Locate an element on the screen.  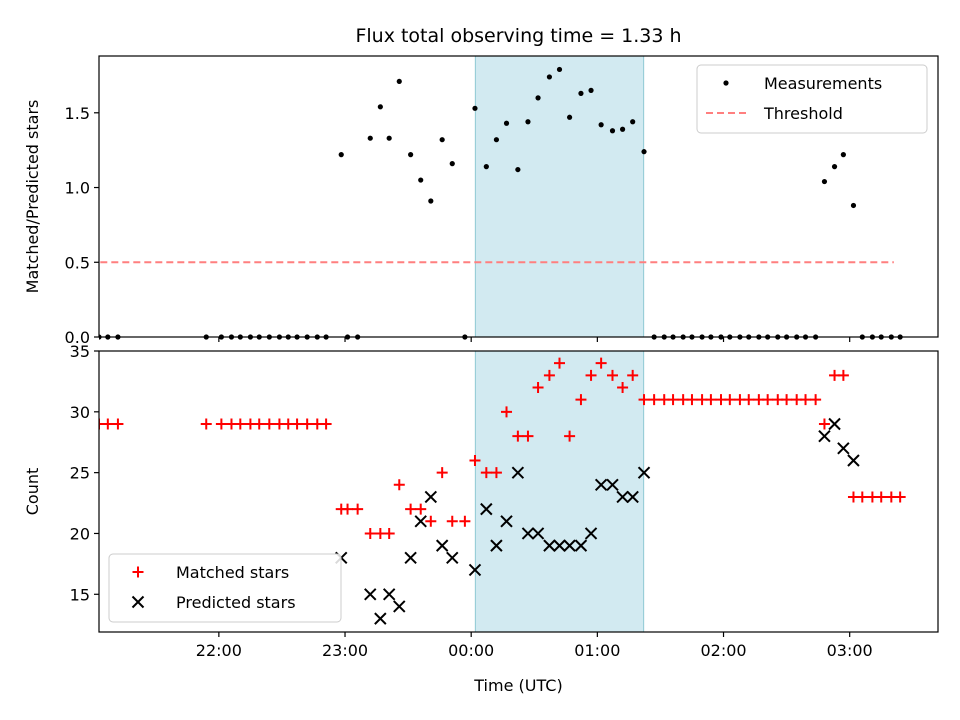
bottom-y-tick-label-4: 35 is located at coordinates (80, 351).